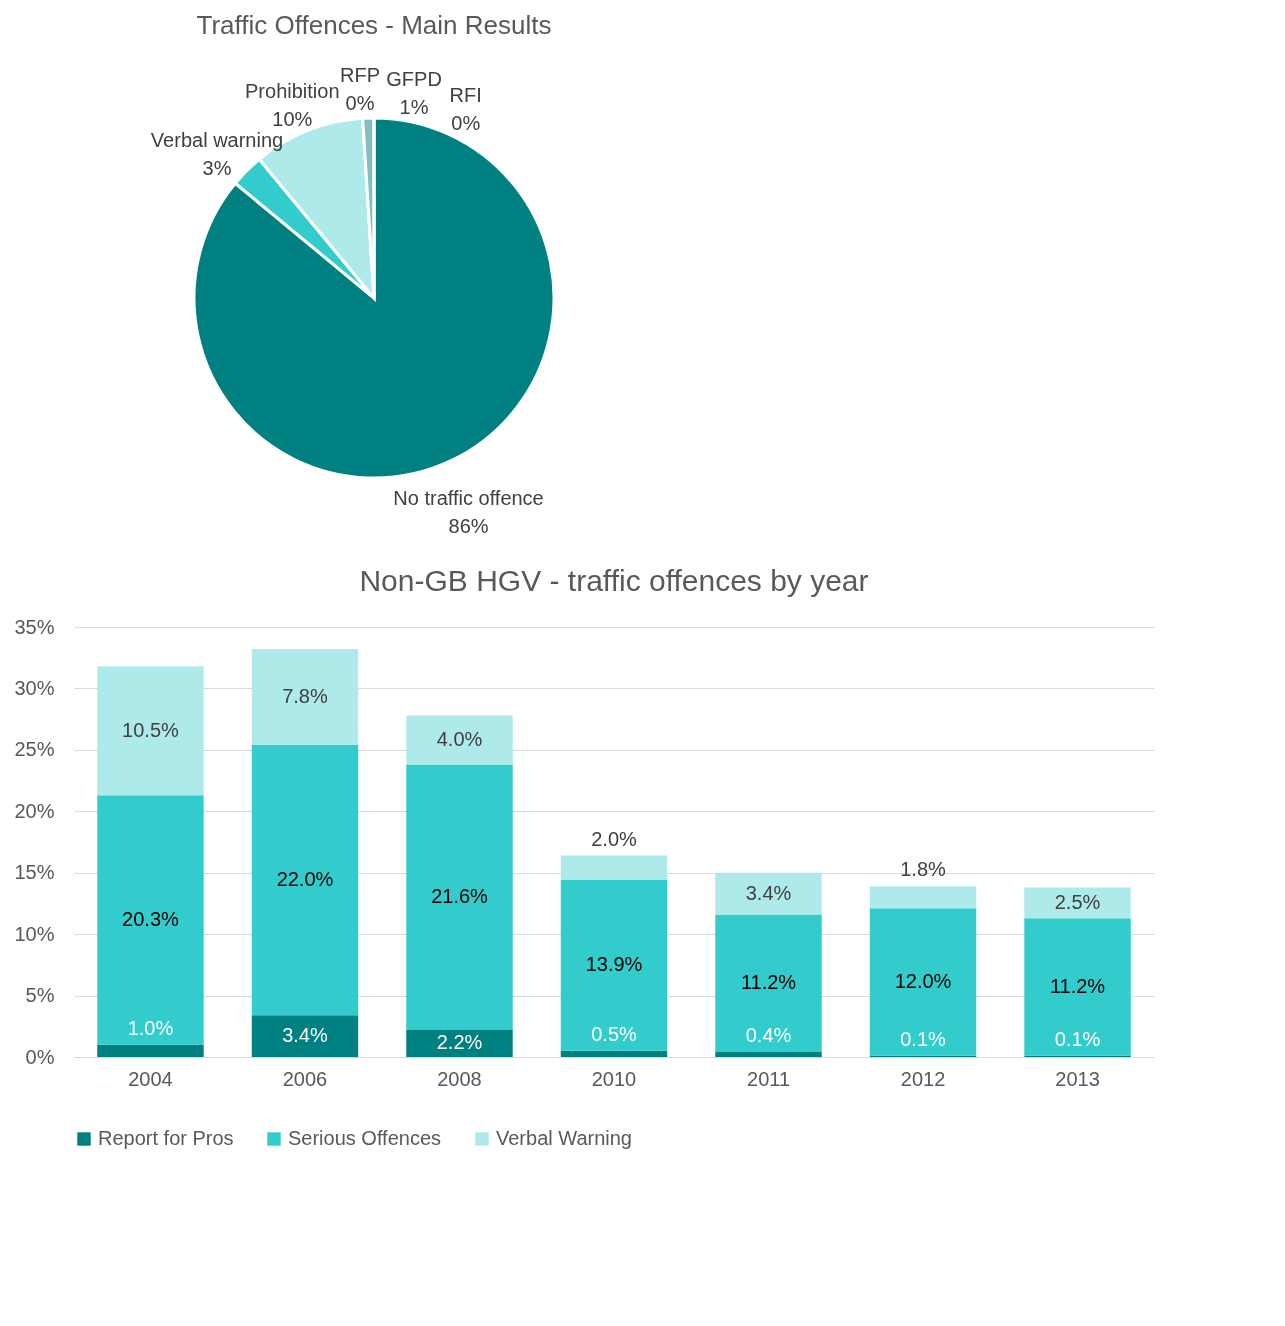 The image size is (1285, 1326). I want to click on data-label: 20.3%, so click(151, 919).